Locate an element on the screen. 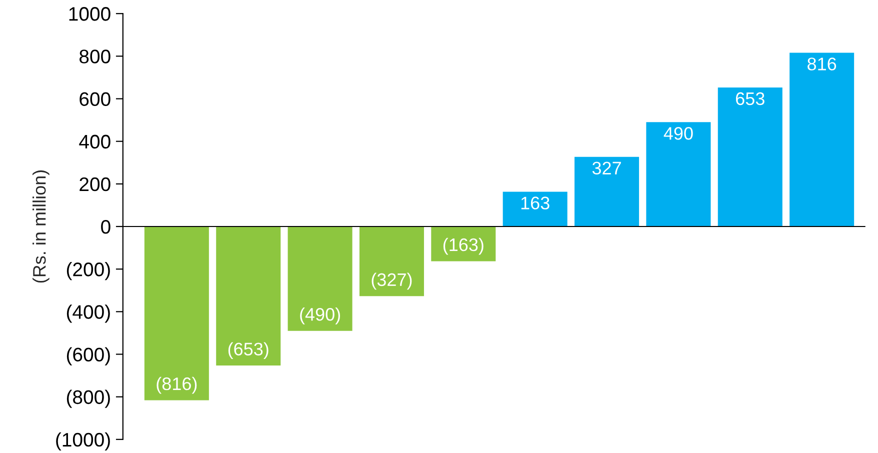  y-tick-label: (600) is located at coordinates (88, 356).